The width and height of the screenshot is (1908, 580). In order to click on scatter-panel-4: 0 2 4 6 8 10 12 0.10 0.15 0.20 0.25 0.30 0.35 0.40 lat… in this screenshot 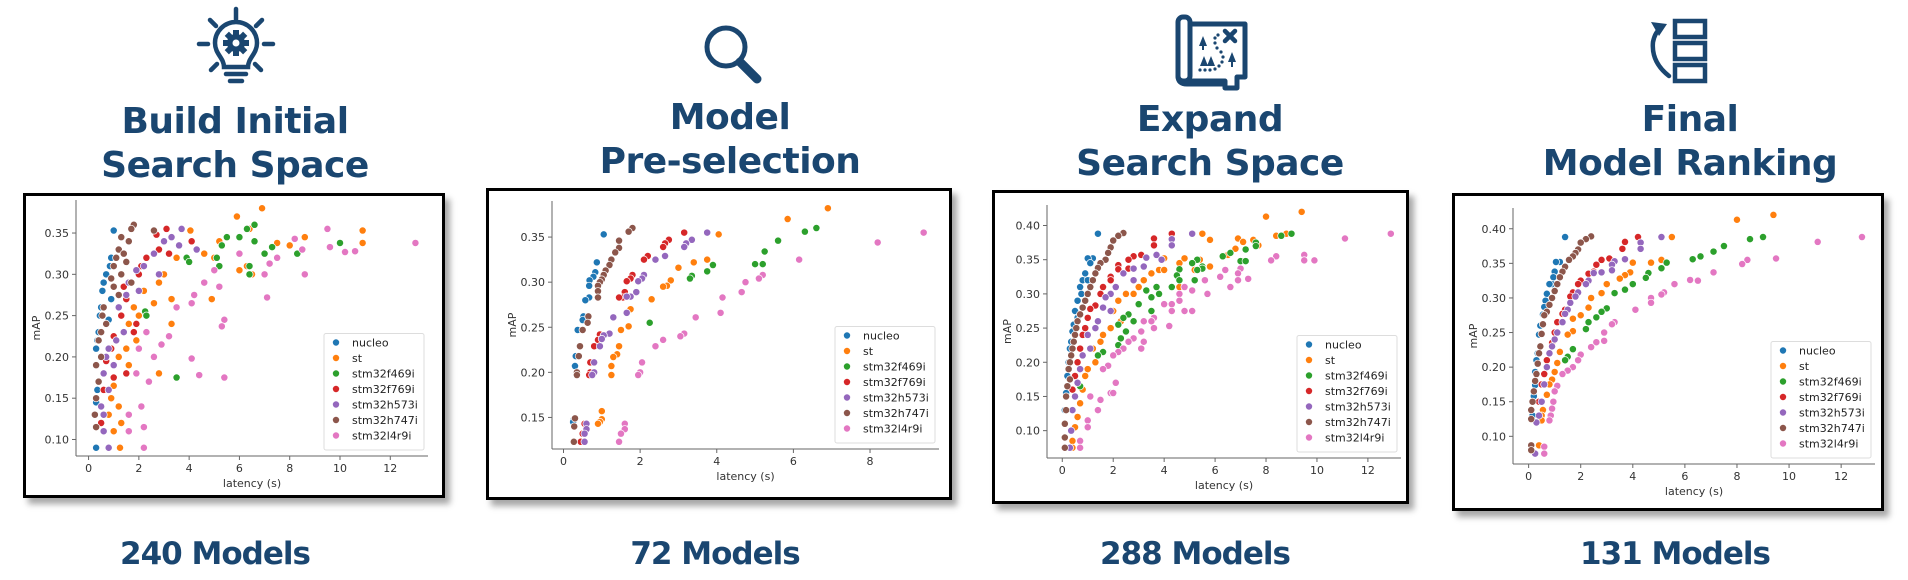, I will do `click(1668, 352)`.